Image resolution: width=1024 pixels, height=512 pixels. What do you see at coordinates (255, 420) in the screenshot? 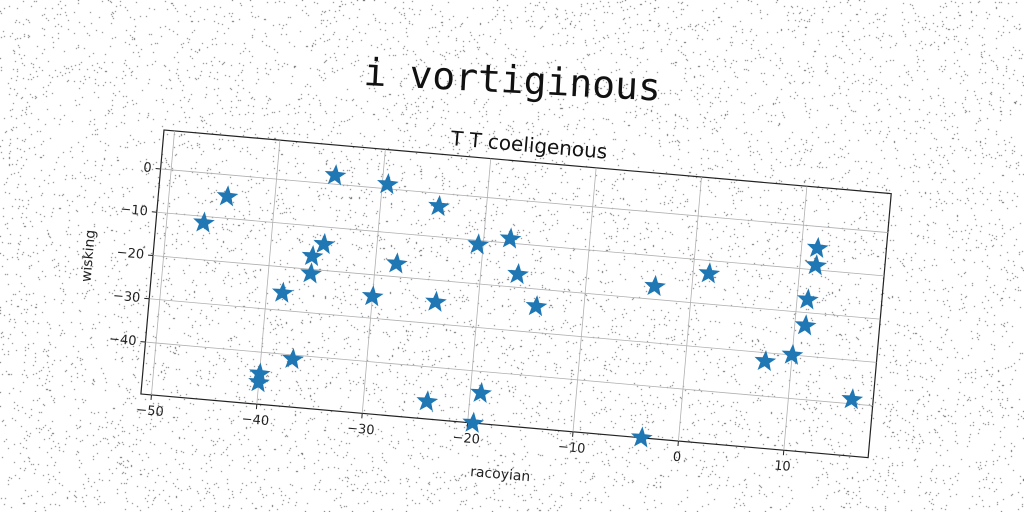
I see `x-tick-label: −40` at bounding box center [255, 420].